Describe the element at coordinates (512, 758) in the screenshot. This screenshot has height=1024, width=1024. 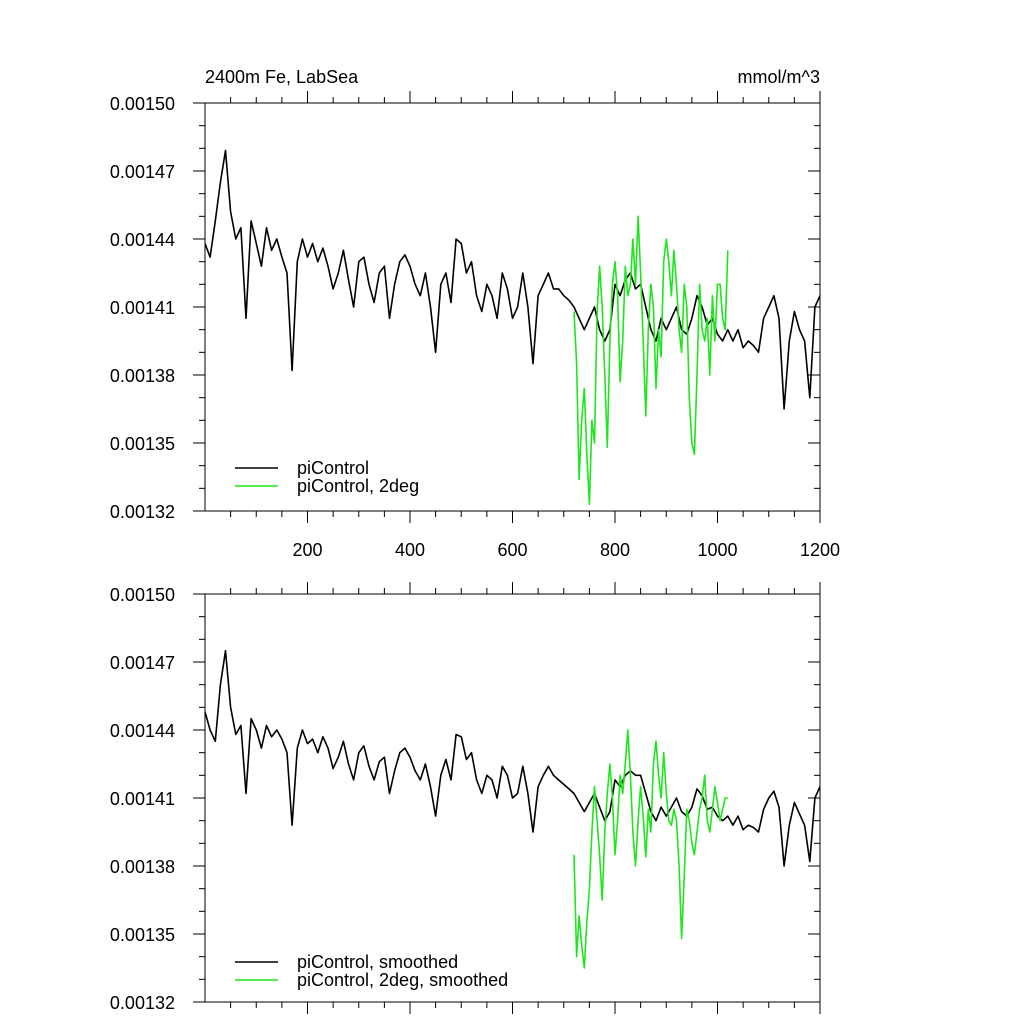
I see `series-line-control` at that location.